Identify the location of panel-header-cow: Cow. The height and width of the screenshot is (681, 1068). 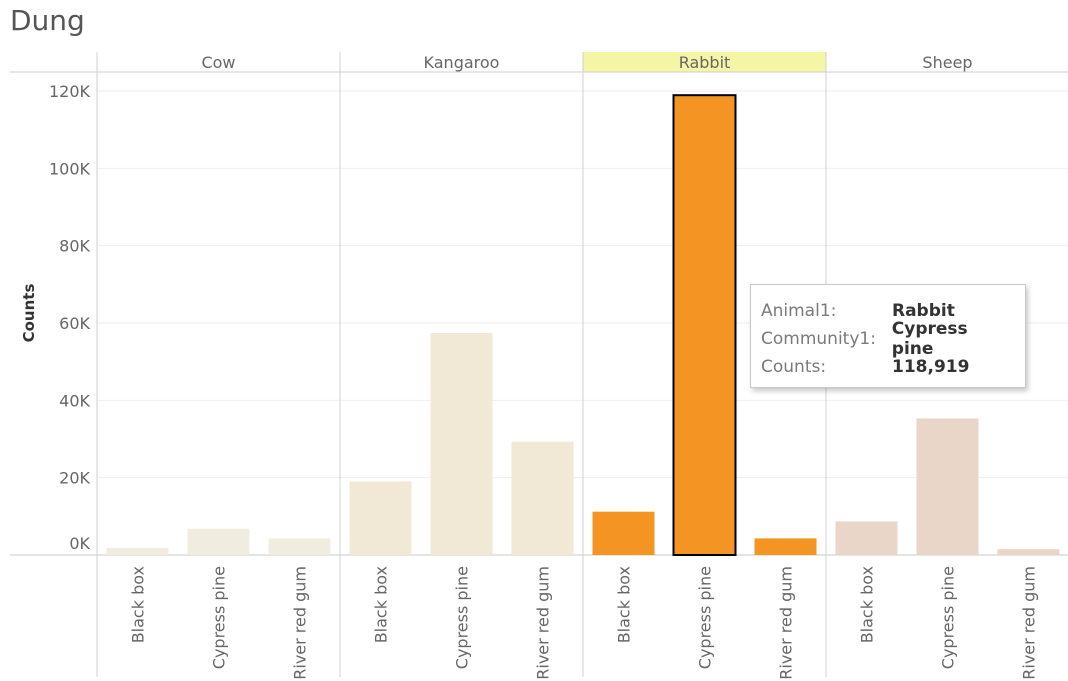
(218, 62).